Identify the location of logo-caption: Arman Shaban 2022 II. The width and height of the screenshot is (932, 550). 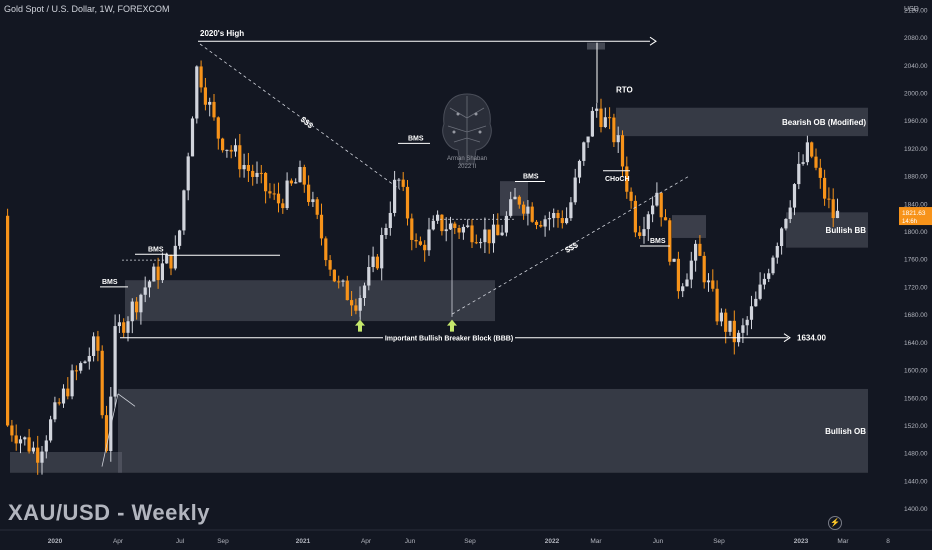
(467, 163).